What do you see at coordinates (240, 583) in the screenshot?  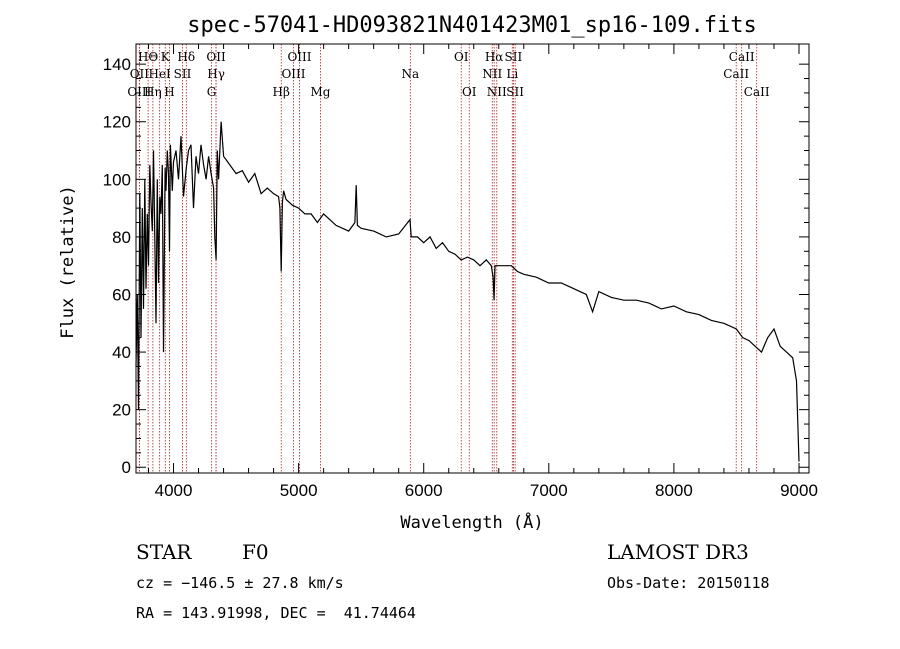 I see `redshift-velocity: cz = −146.5 ± 27.8 km/s` at bounding box center [240, 583].